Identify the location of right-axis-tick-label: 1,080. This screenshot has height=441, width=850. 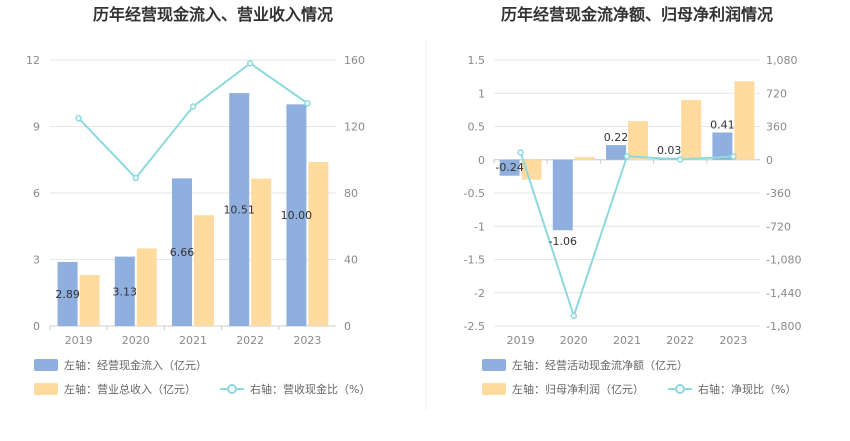
(782, 60).